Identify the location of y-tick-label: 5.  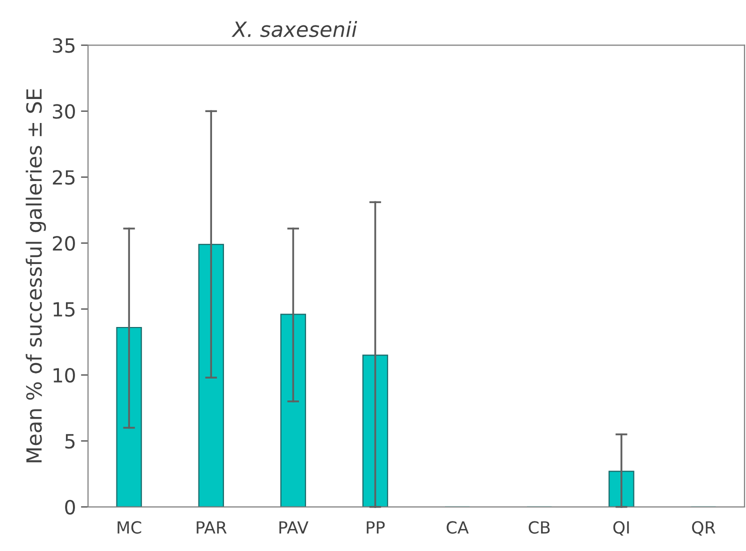
(70, 441).